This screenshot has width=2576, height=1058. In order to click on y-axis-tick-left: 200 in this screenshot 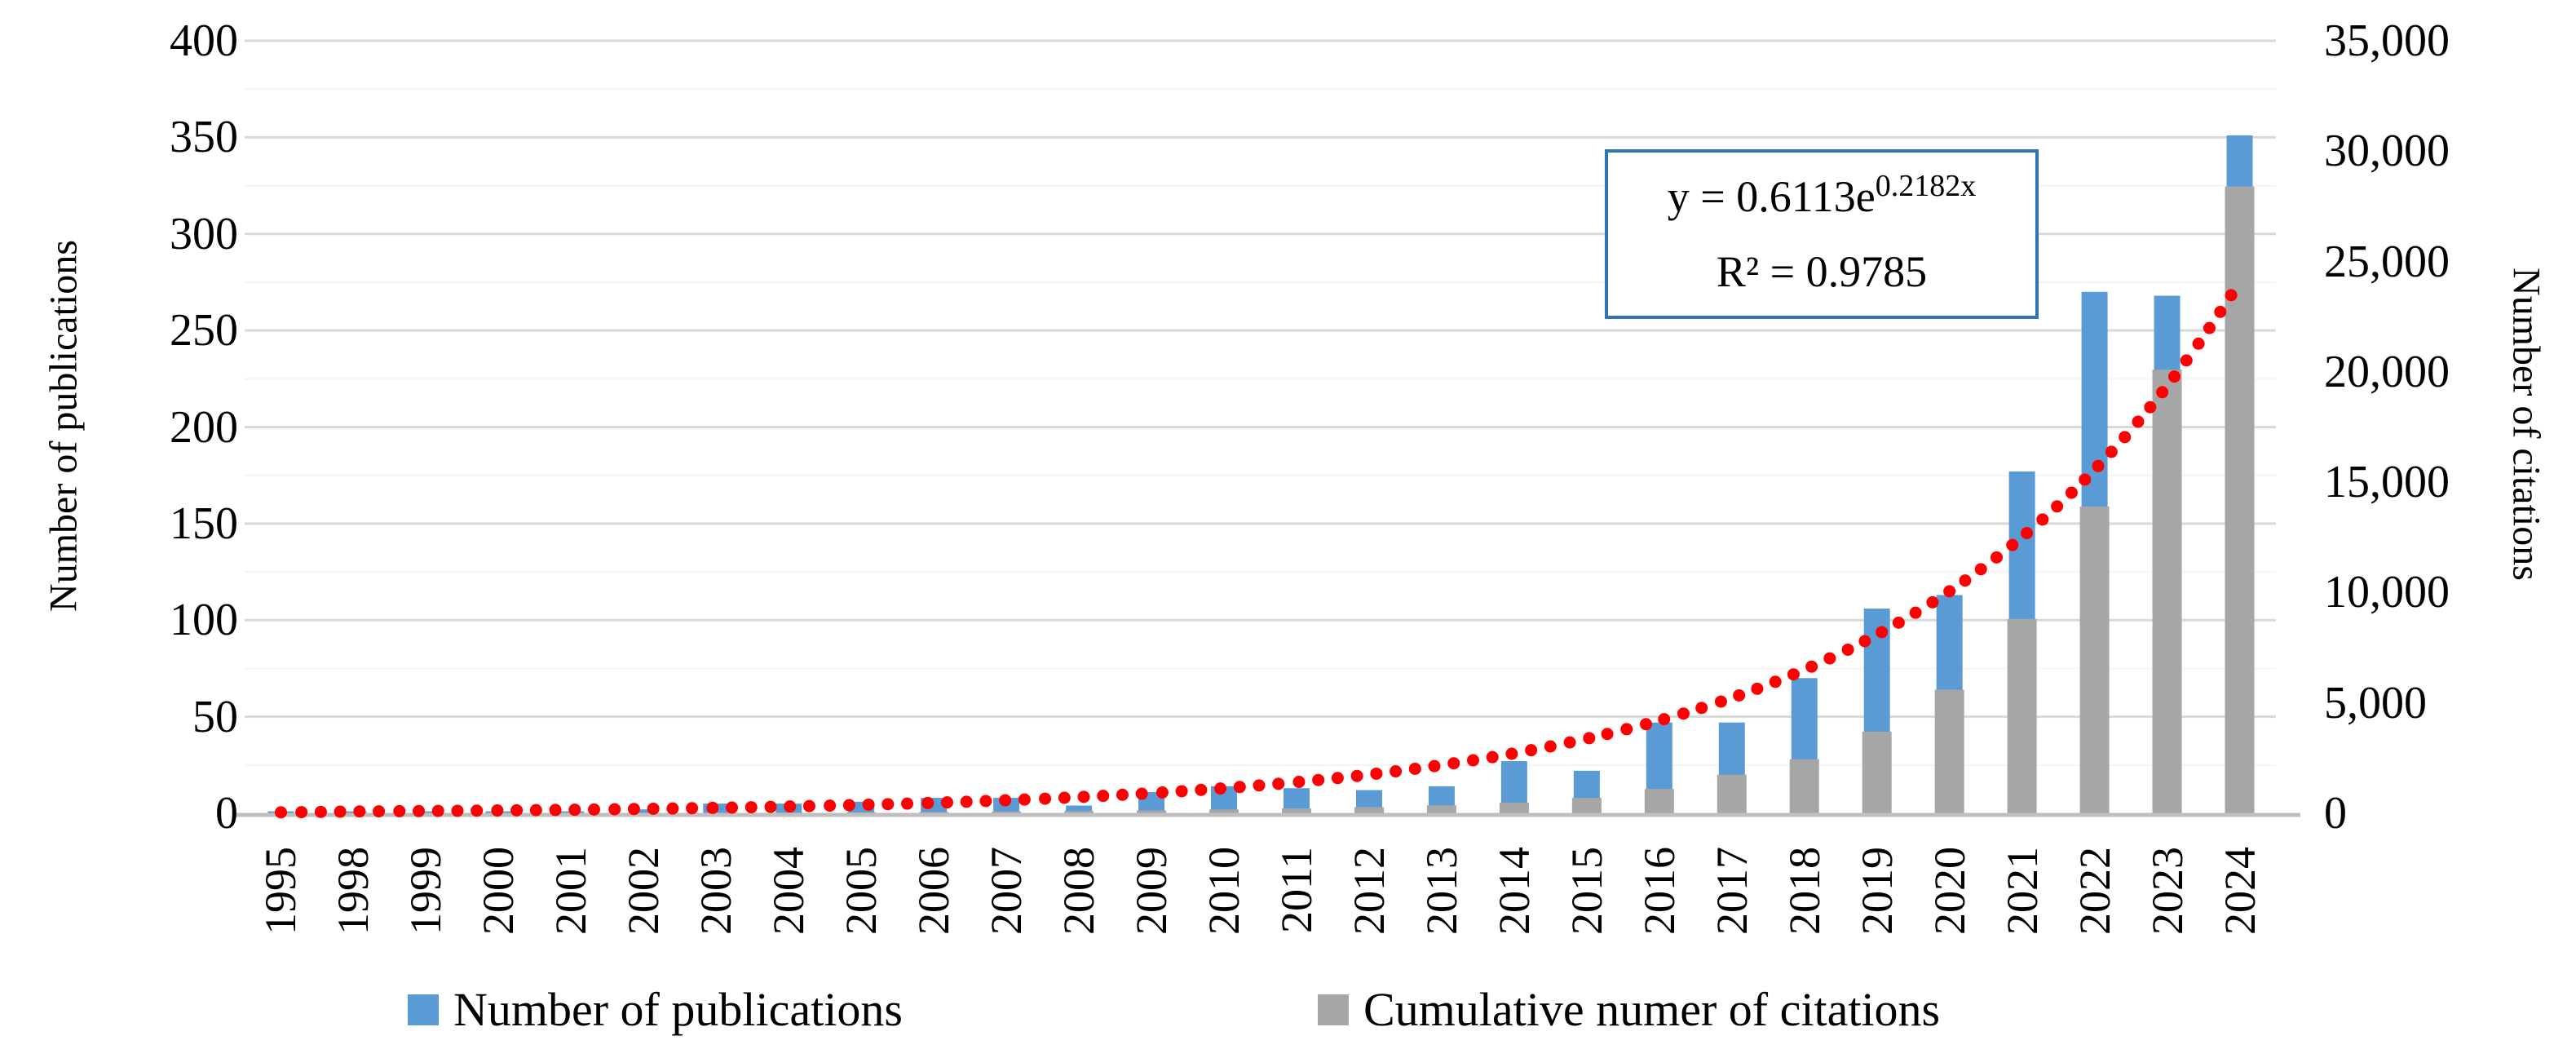, I will do `click(204, 427)`.